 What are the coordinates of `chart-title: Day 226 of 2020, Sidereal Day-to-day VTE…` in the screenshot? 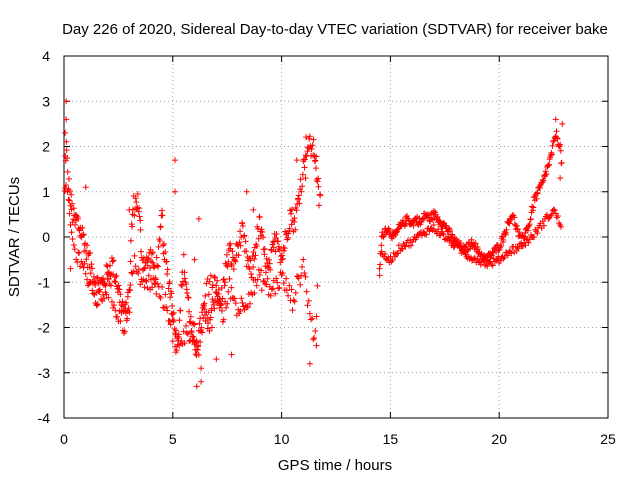 It's located at (335, 29).